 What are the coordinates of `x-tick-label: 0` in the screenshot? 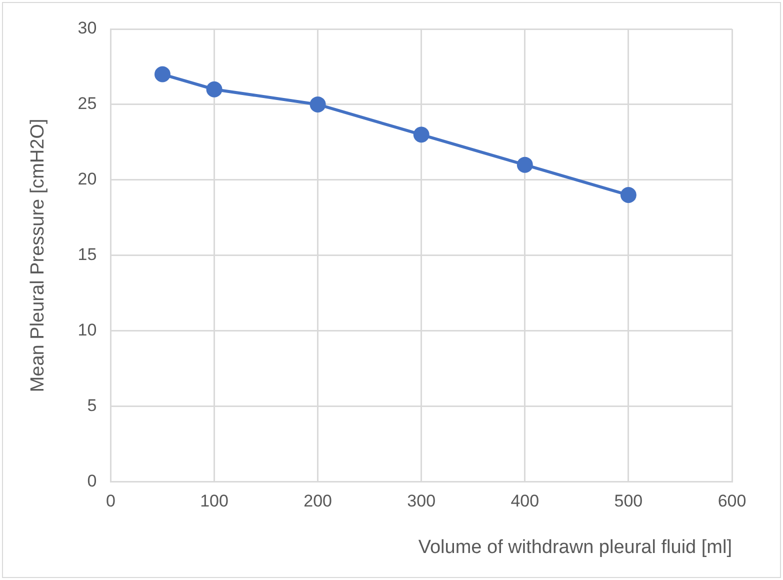 It's located at (111, 501).